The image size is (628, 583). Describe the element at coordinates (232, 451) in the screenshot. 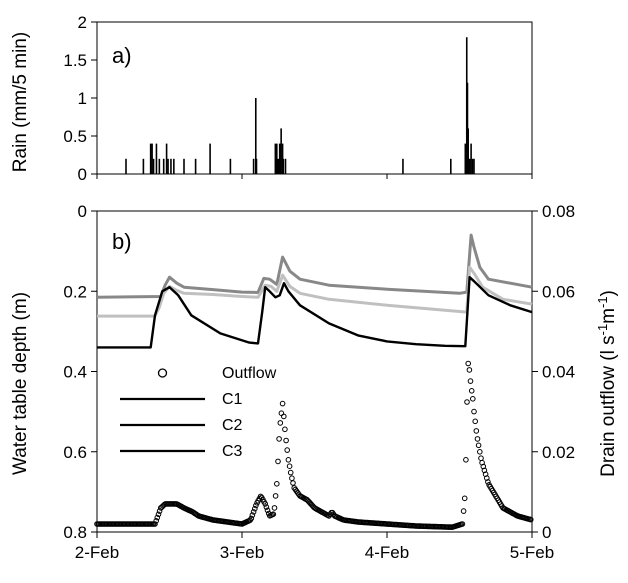

I see `legend-label: C3` at that location.